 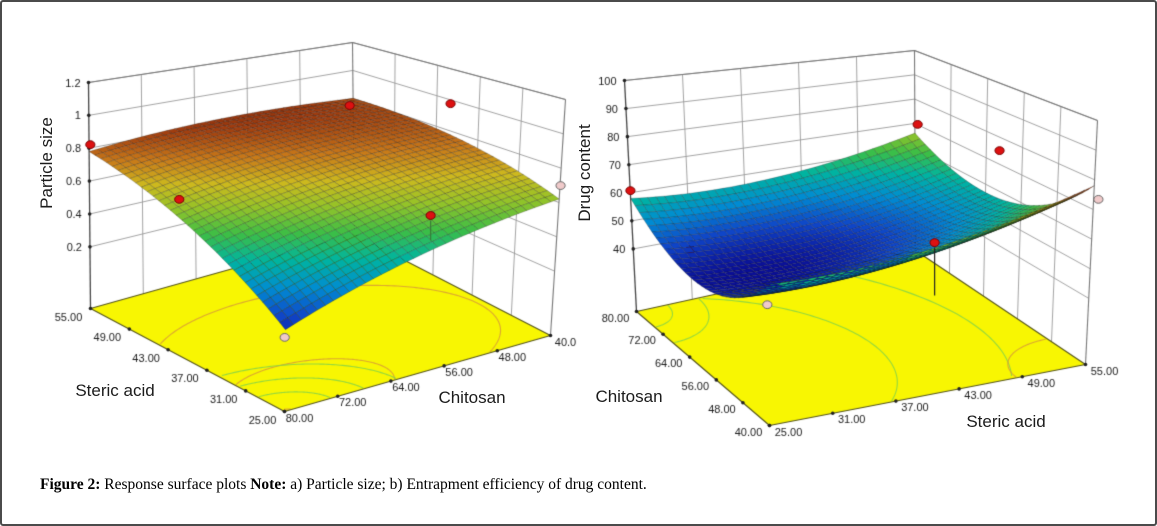 I want to click on note-label: Note:, so click(x=268, y=484).